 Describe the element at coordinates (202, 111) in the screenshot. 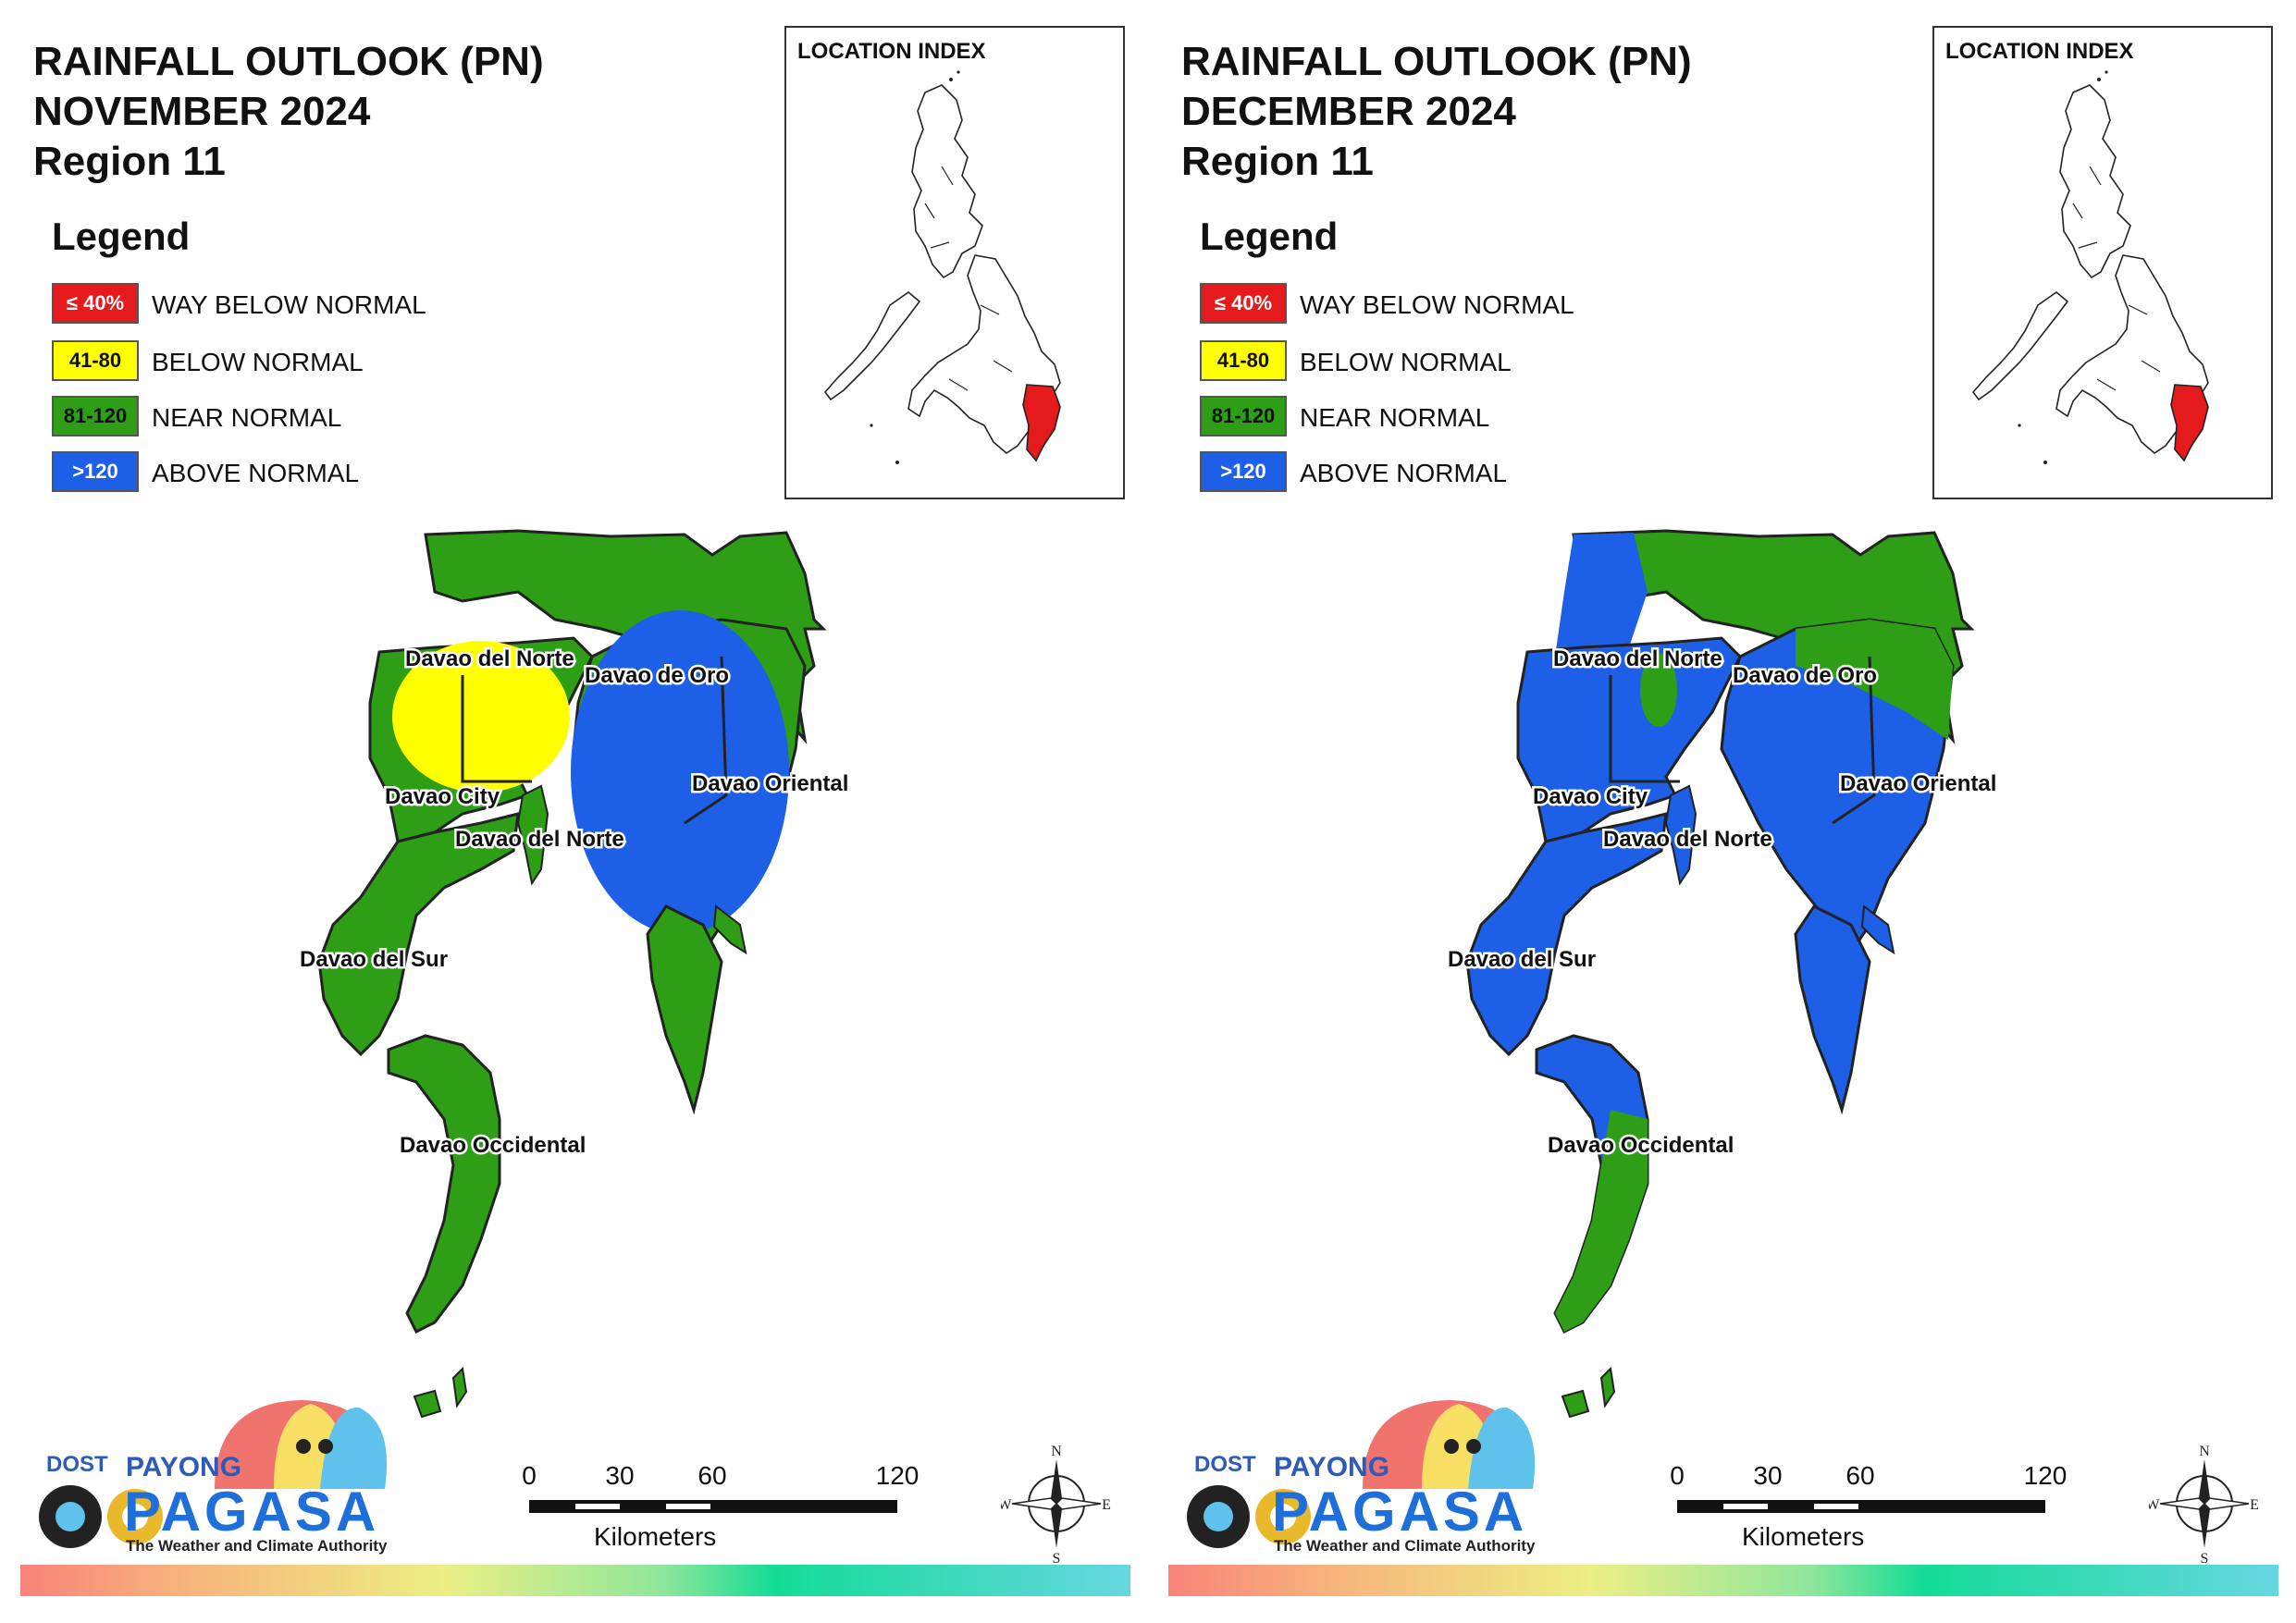

I see `title-line-month: NOVEMBER 2024` at that location.